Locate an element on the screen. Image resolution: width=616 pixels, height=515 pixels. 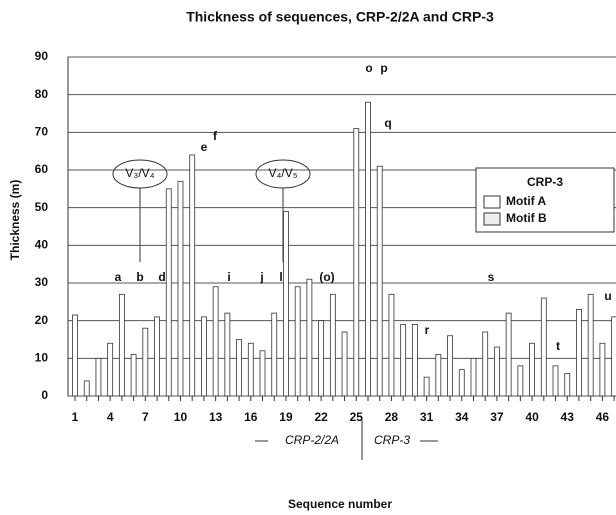
y-tick-label: 40 is located at coordinates (42, 245).